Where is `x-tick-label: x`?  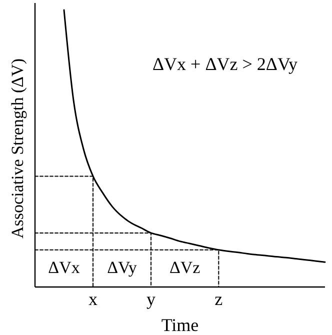 x-tick-label: x is located at coordinates (93, 299).